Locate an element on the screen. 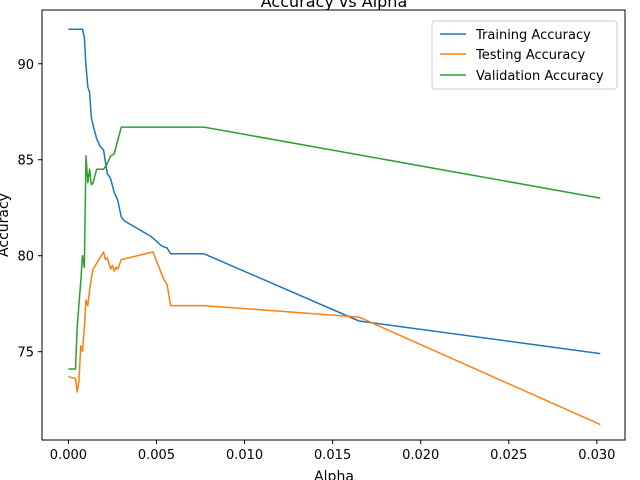  x-tick-label: 0.010 is located at coordinates (244, 455).